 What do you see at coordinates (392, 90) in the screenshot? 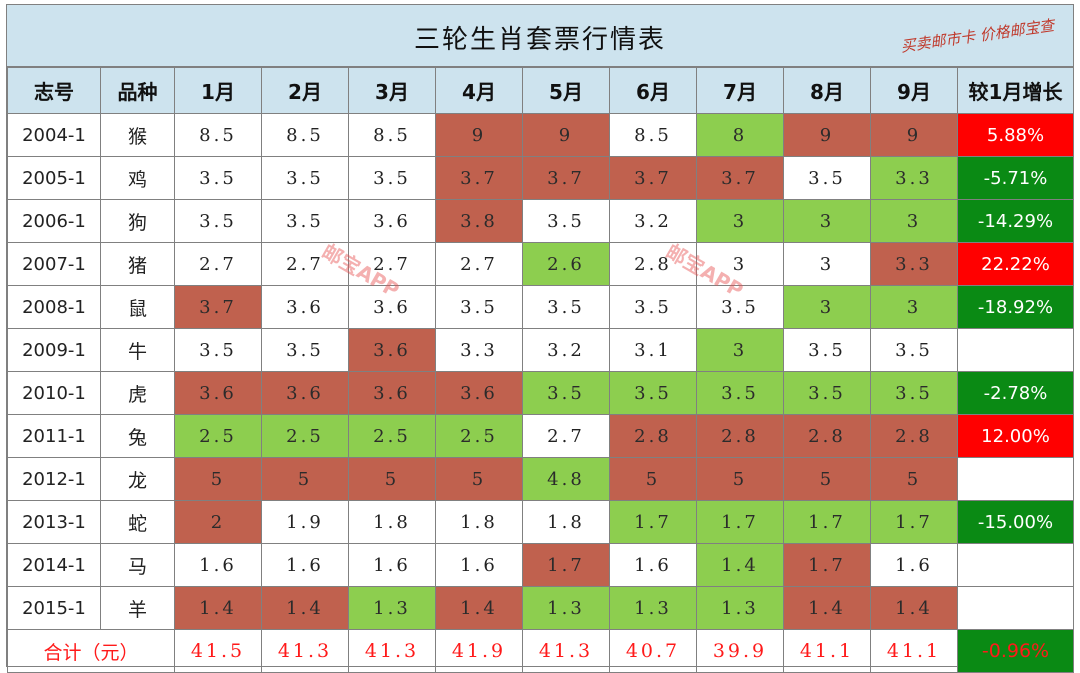
I see `column-header: 3月` at bounding box center [392, 90].